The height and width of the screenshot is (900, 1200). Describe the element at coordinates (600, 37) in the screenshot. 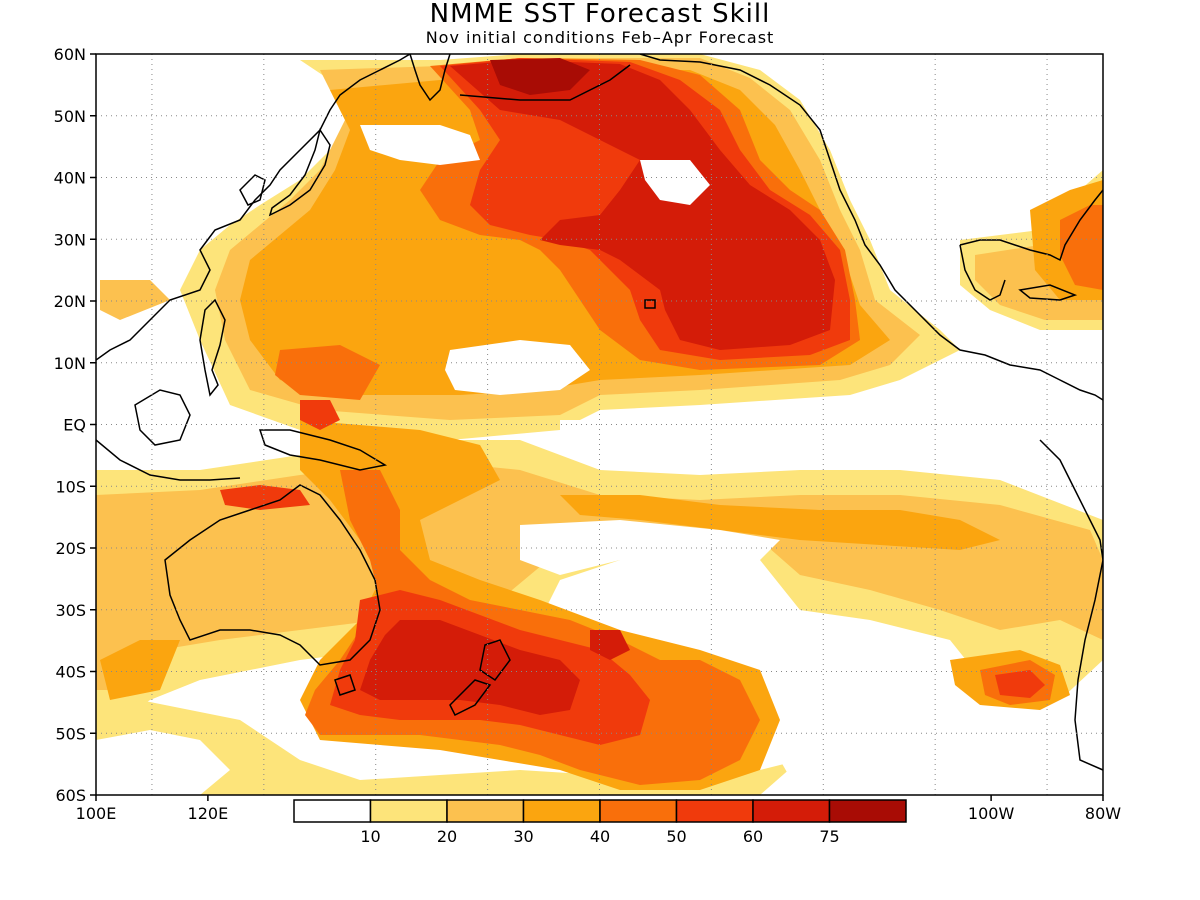

I see `map-subtitle: Nov initial conditions Feb–Apr Forecast` at that location.